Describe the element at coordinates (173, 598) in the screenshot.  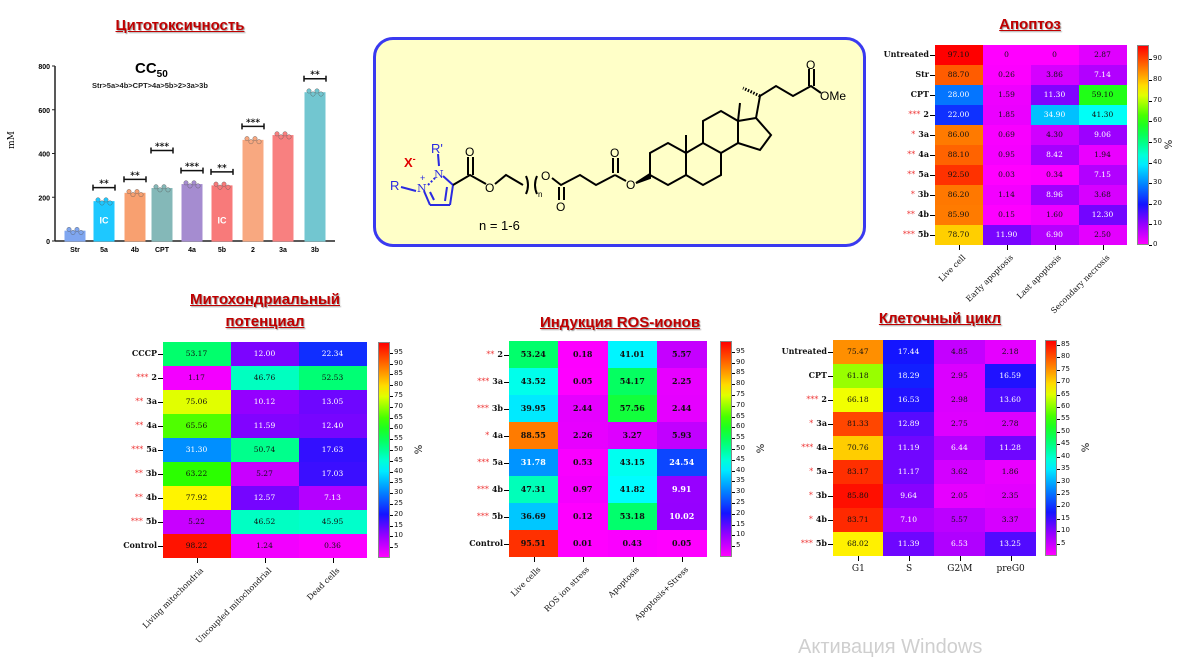
I see `column-label: Living mitochondria` at that location.